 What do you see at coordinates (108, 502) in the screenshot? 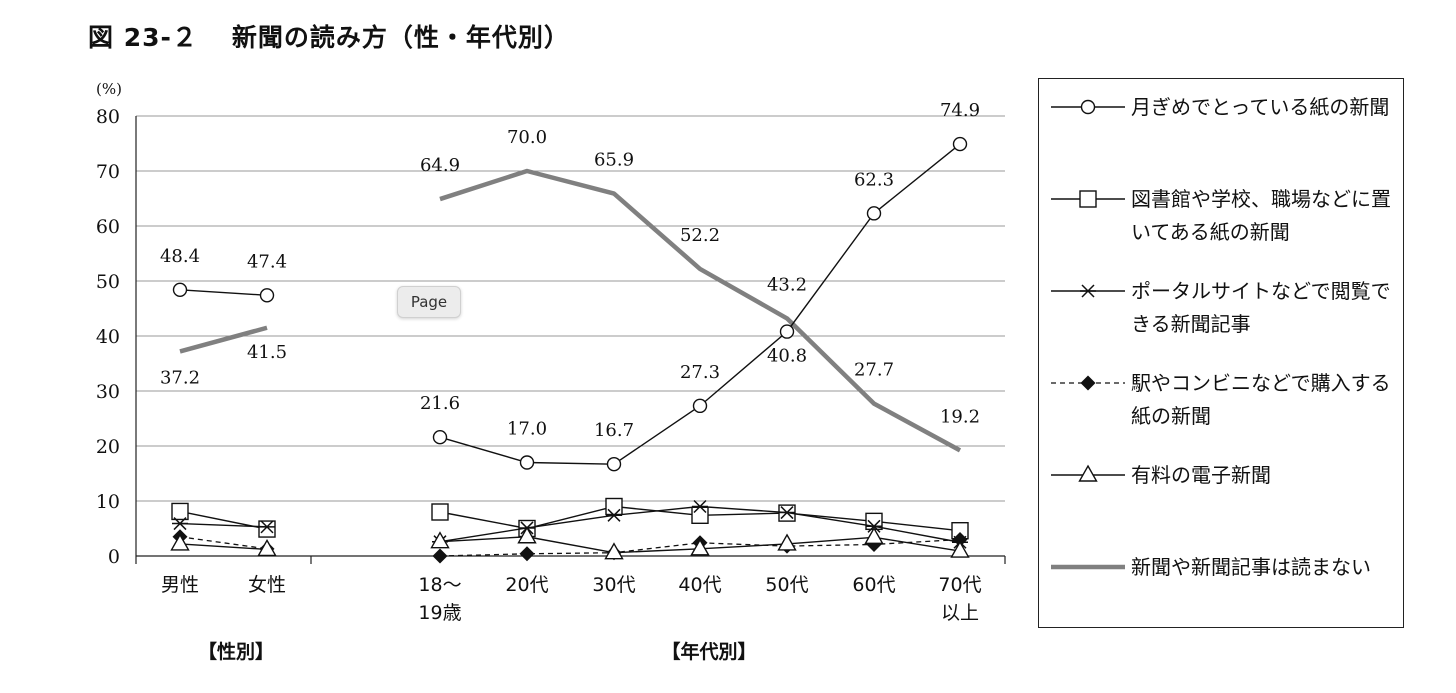
I see `y-tick-label: 10` at bounding box center [108, 502].